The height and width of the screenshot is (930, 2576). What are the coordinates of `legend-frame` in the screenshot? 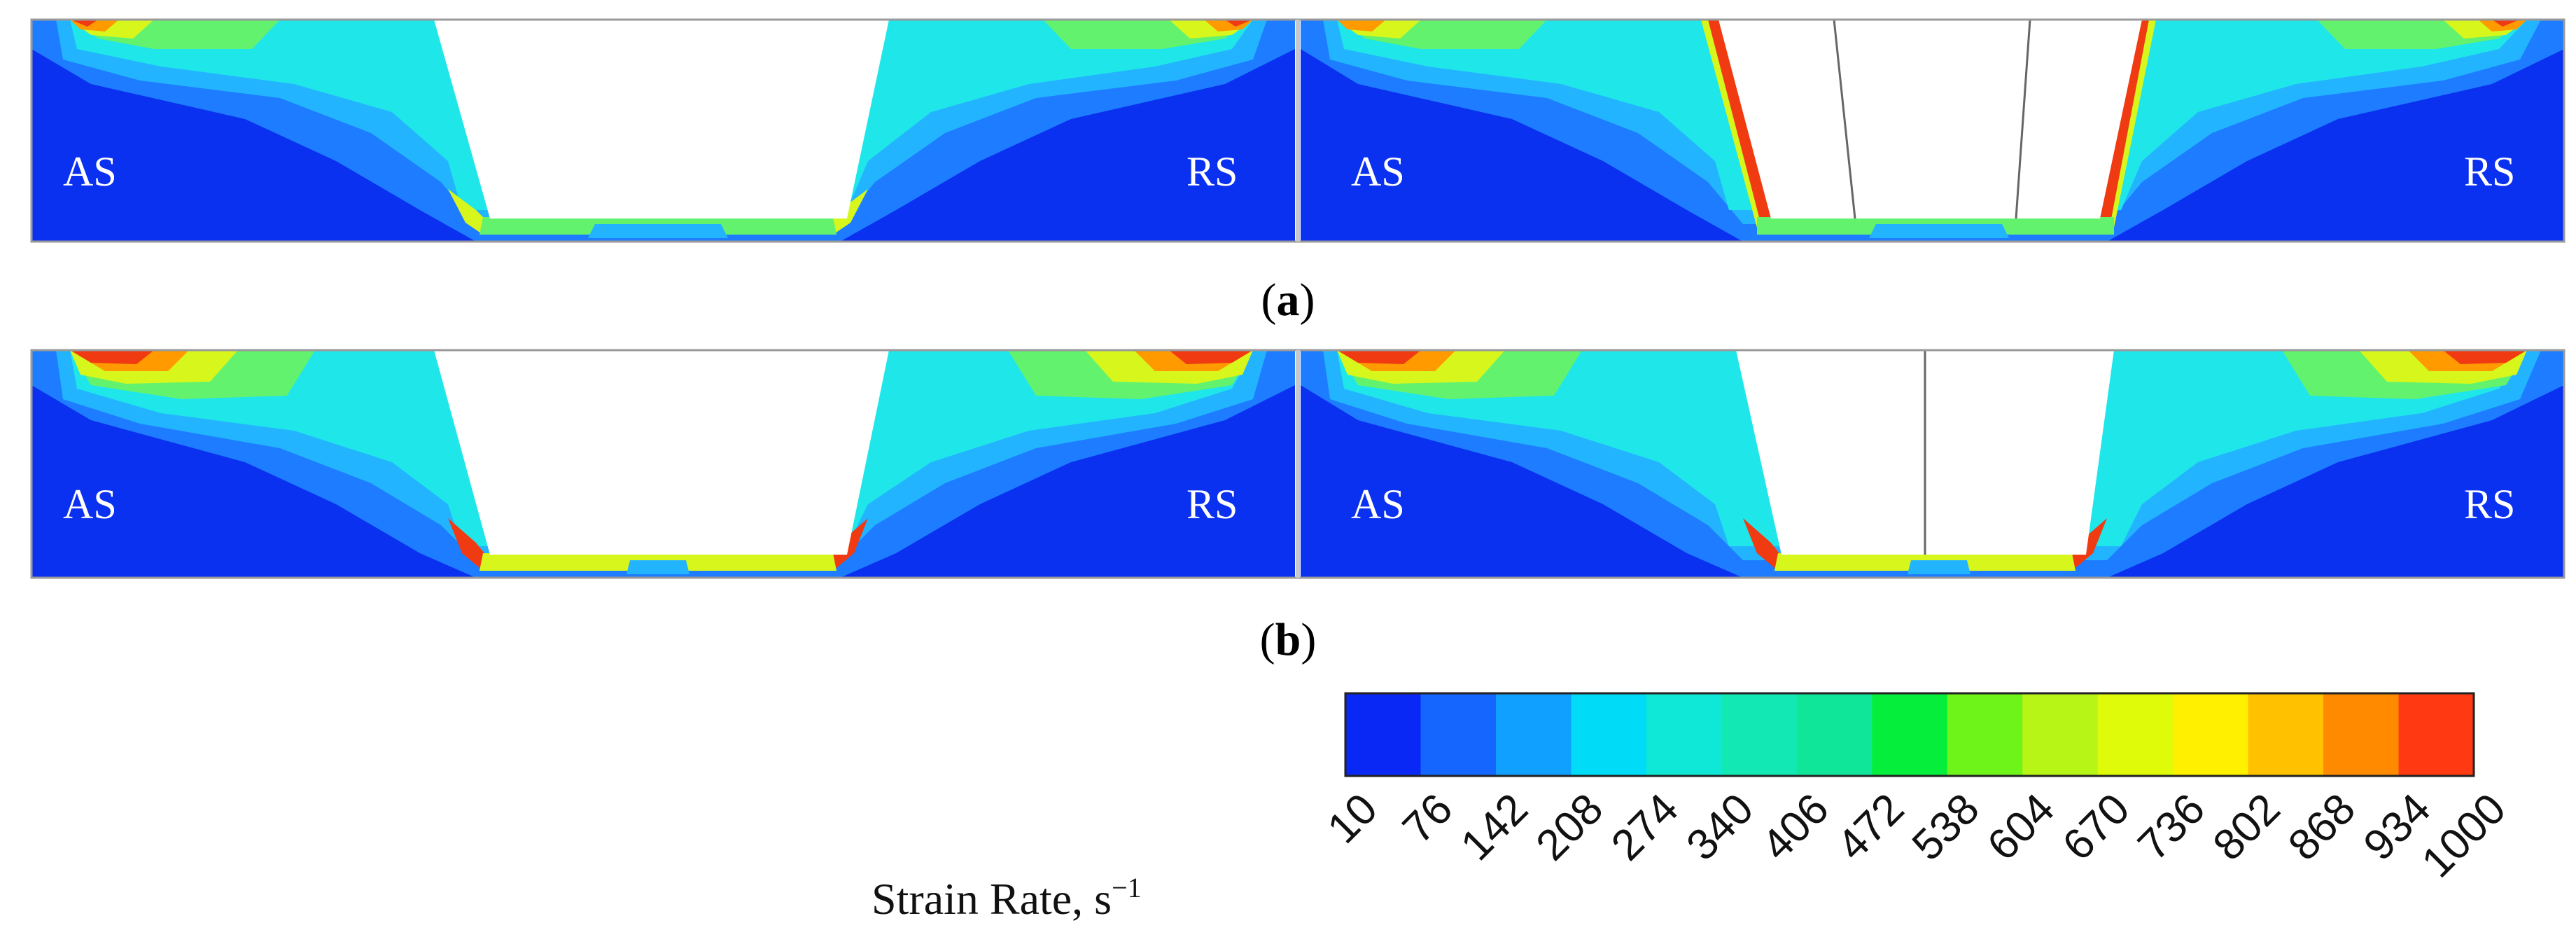 It's located at (1909, 734).